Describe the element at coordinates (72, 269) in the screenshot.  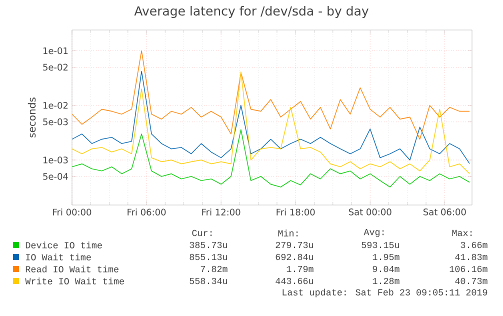
I see `legend-label: Read IO Wait time` at that location.